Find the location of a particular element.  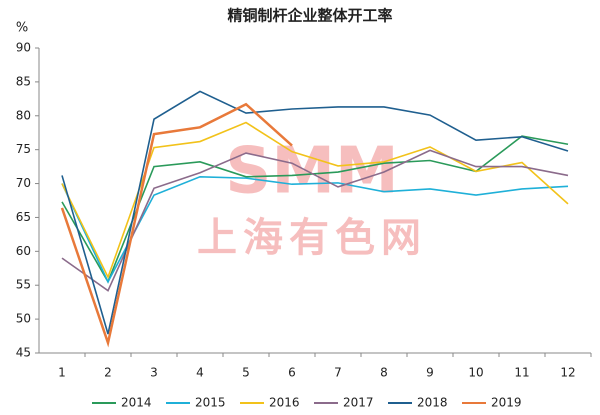

y-axis-label: % is located at coordinates (22, 28).